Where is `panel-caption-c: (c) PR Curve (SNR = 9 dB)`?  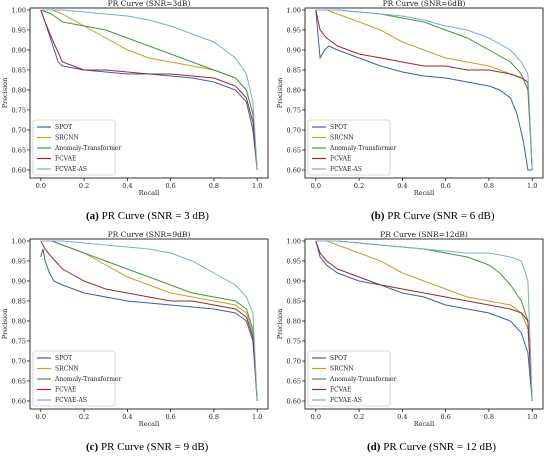 panel-caption-c: (c) PR Curve (SNR = 9 dB) is located at coordinates (147, 447).